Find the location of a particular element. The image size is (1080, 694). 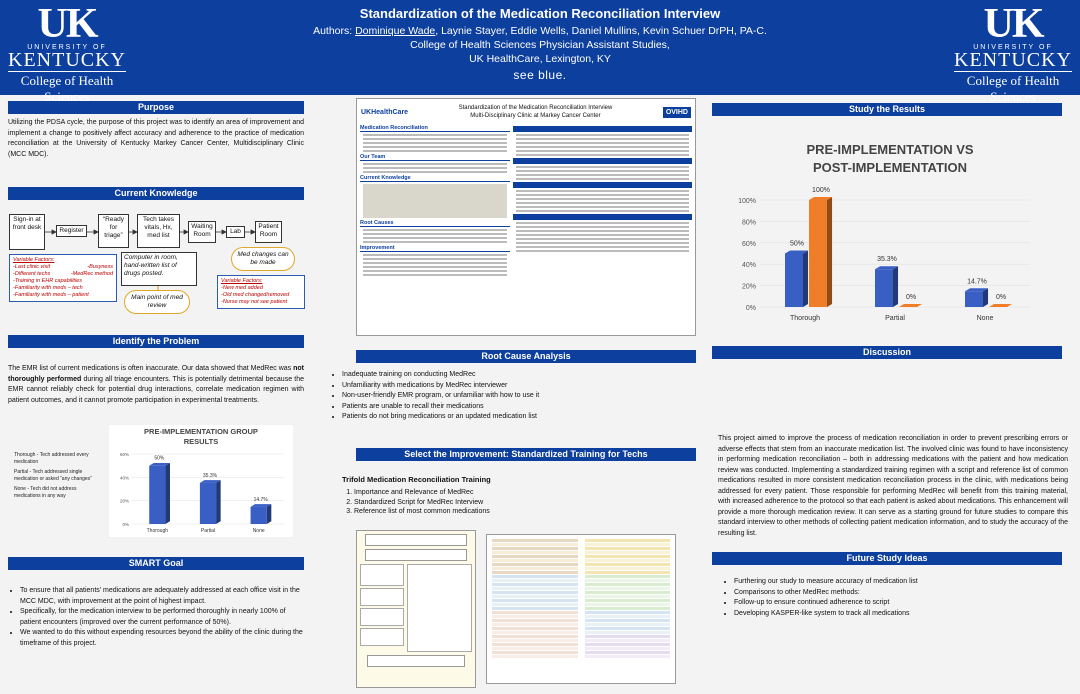

mini-section: Our Team is located at coordinates (435, 157).